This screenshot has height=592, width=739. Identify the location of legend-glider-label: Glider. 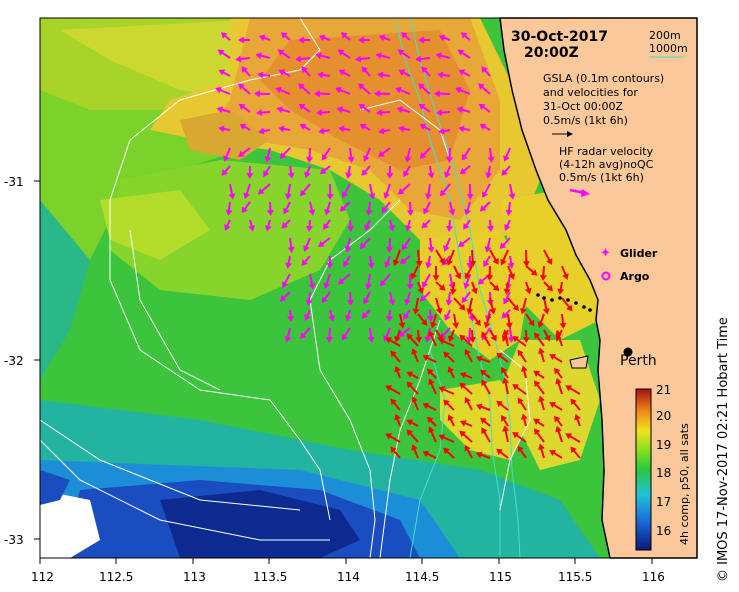
(639, 253).